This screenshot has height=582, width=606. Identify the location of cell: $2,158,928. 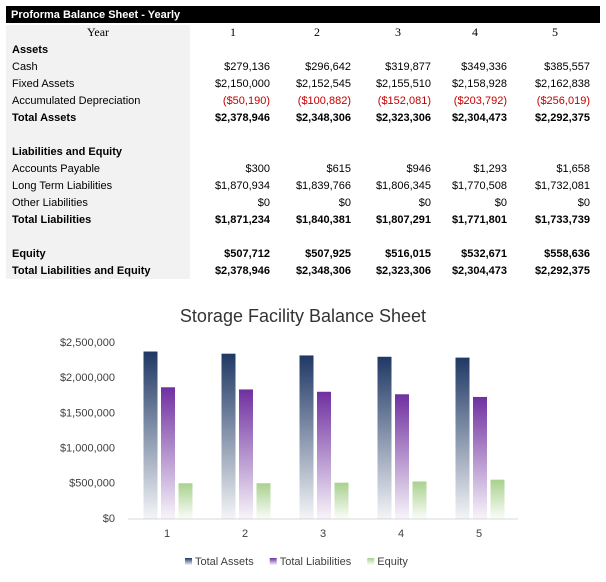
(479, 84).